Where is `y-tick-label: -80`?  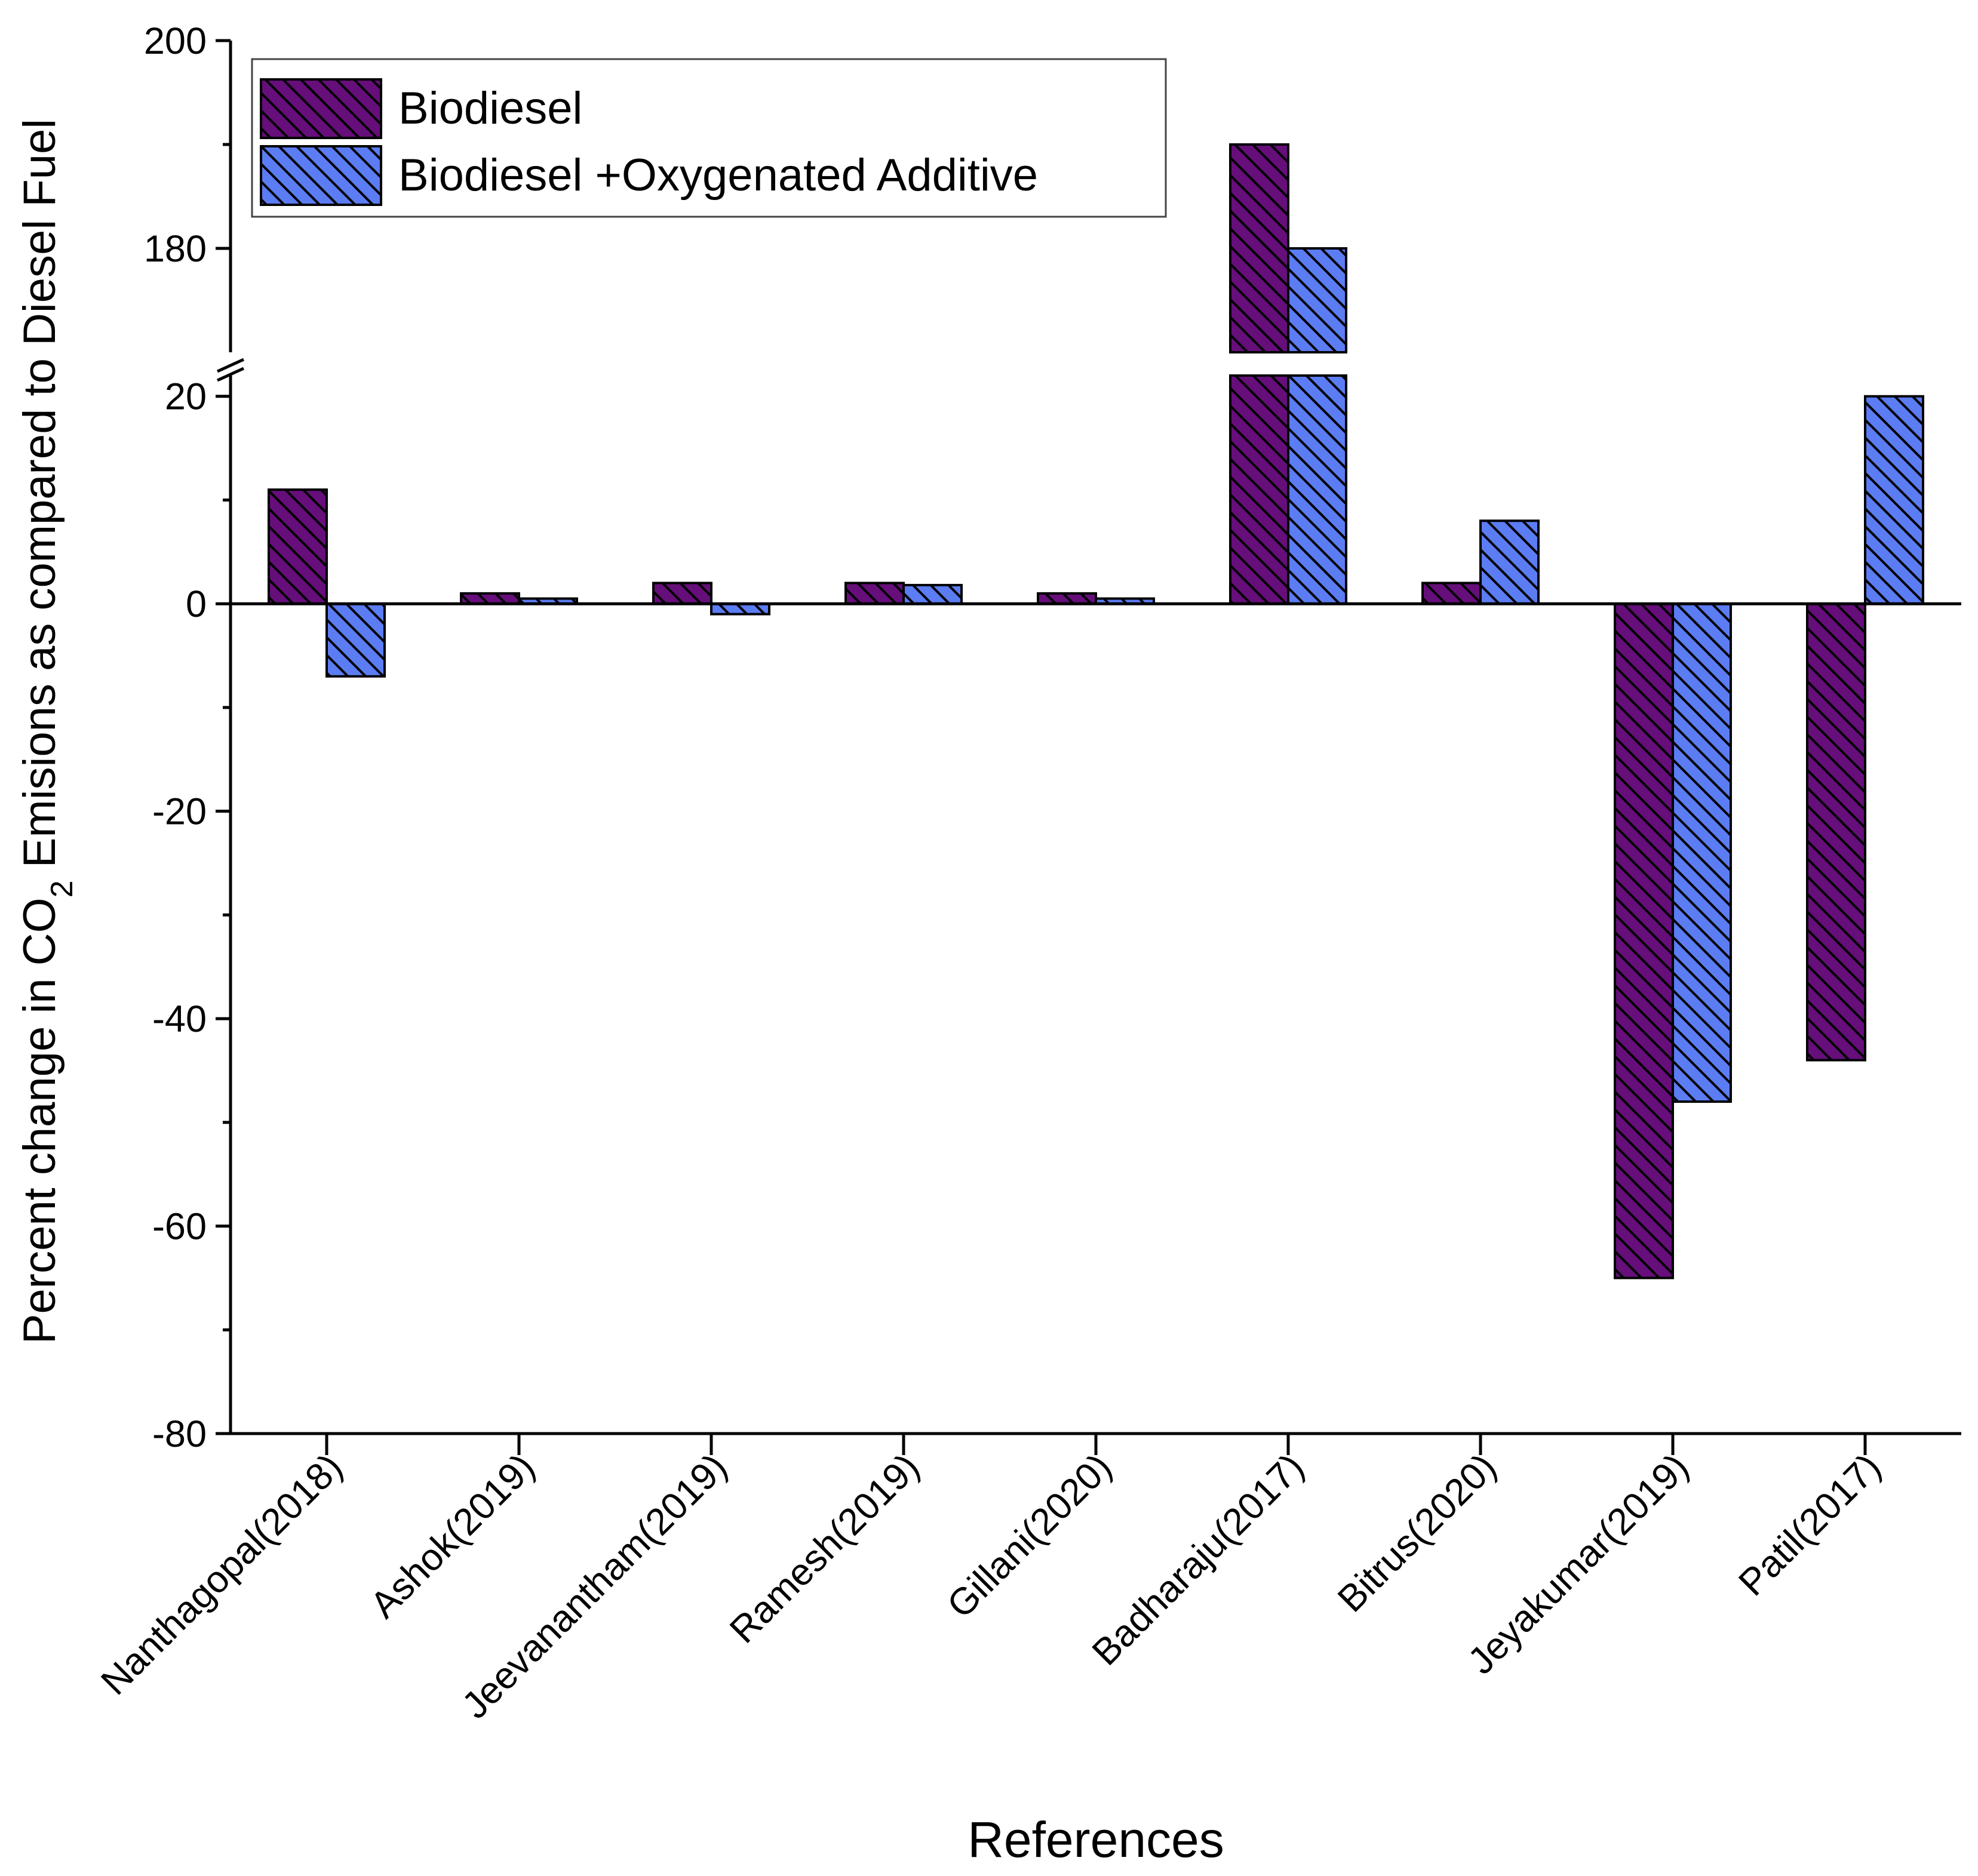 y-tick-label: -80 is located at coordinates (180, 1434).